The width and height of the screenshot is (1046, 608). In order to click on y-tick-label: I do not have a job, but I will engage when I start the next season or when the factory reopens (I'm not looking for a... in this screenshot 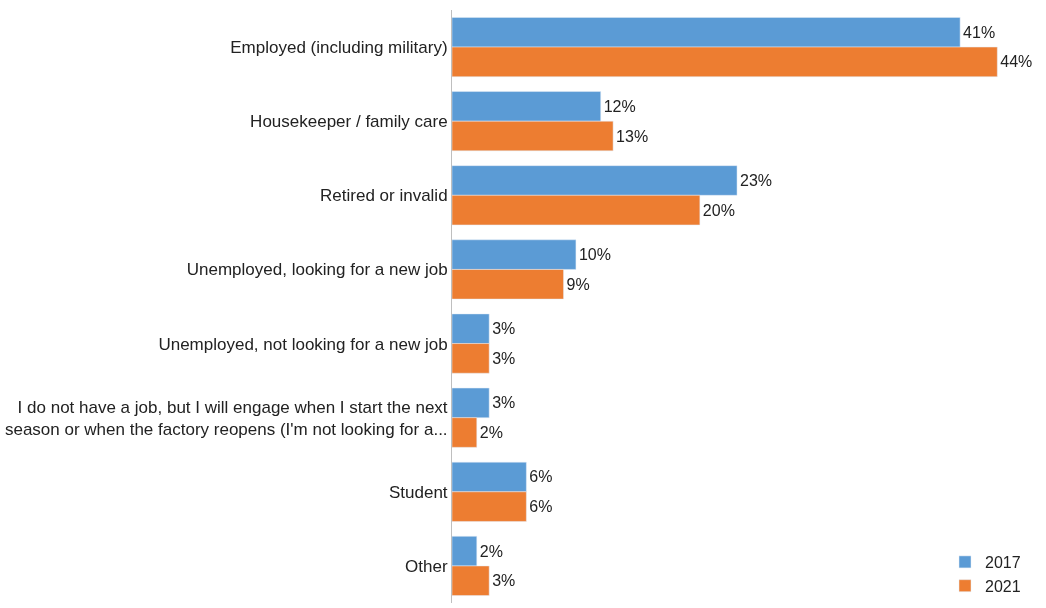, I will do `click(226, 418)`.